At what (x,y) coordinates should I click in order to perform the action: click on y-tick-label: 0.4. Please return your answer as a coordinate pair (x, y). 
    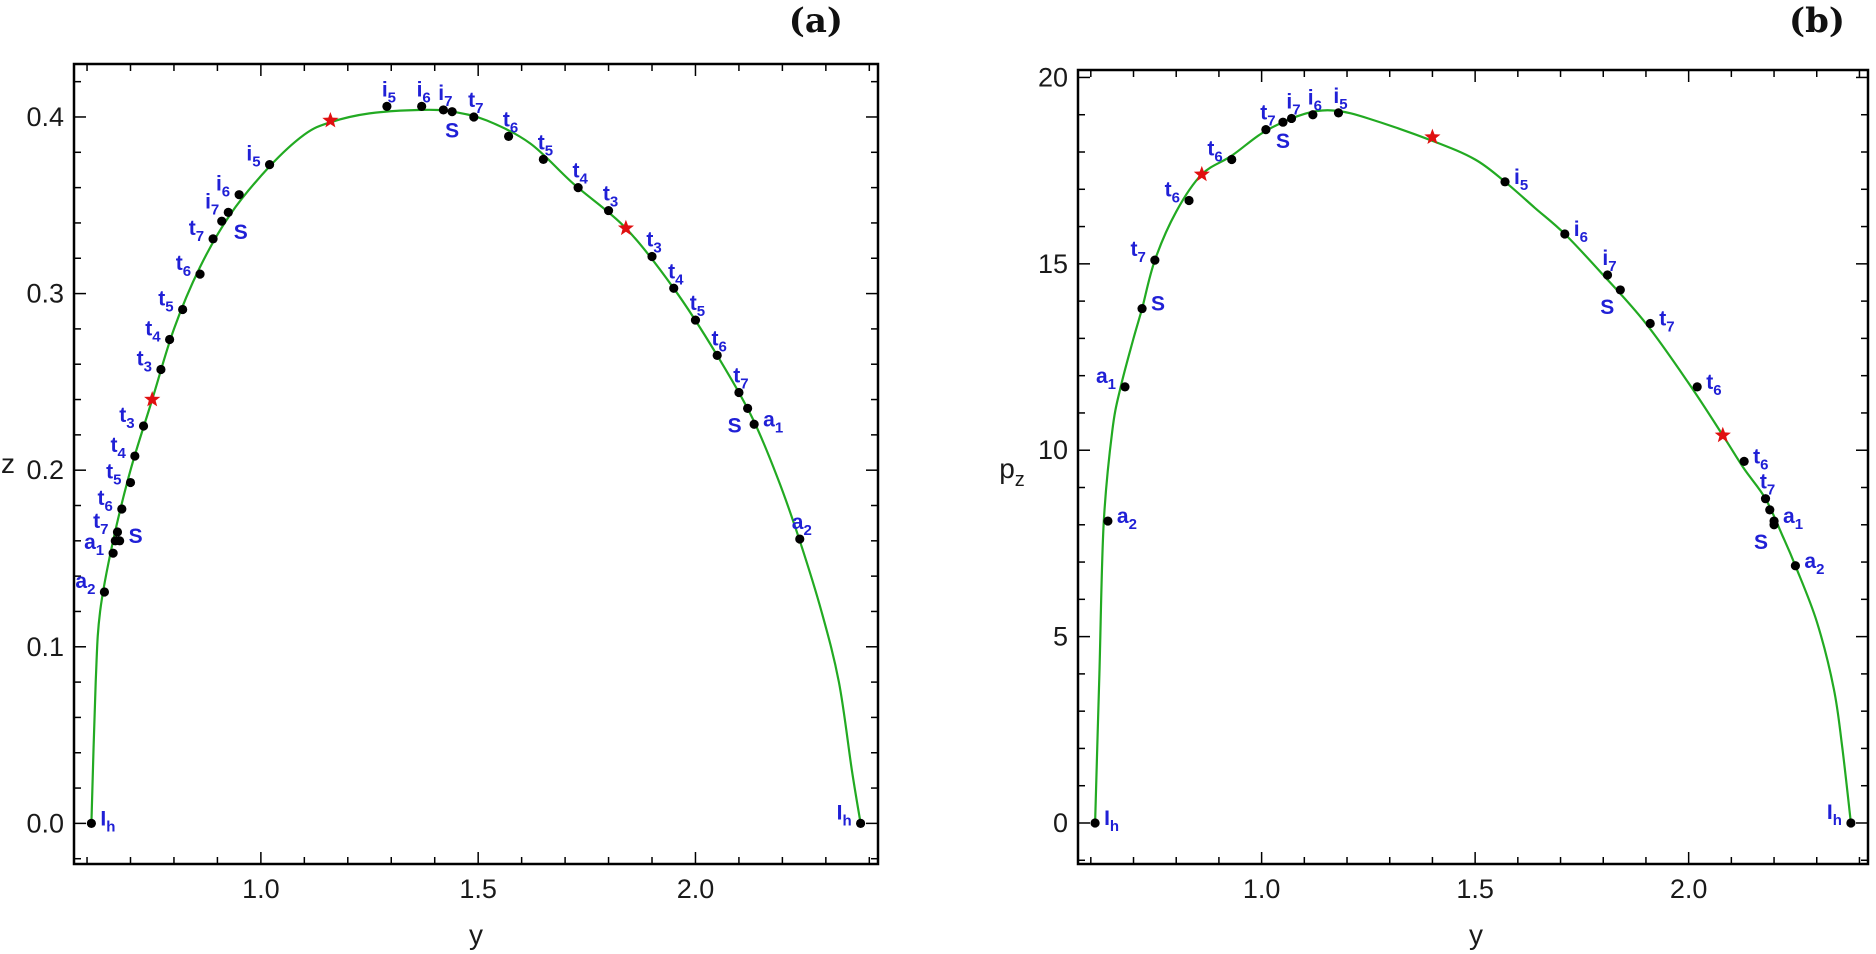
    Looking at the image, I should click on (45, 117).